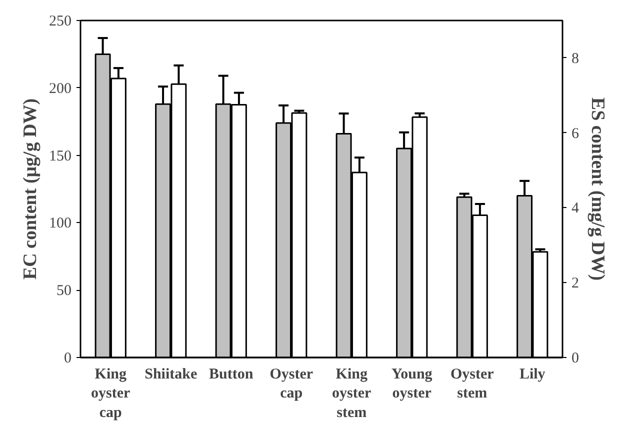 The height and width of the screenshot is (432, 622). Describe the element at coordinates (68, 358) in the screenshot. I see `y-tick-label: 0` at that location.